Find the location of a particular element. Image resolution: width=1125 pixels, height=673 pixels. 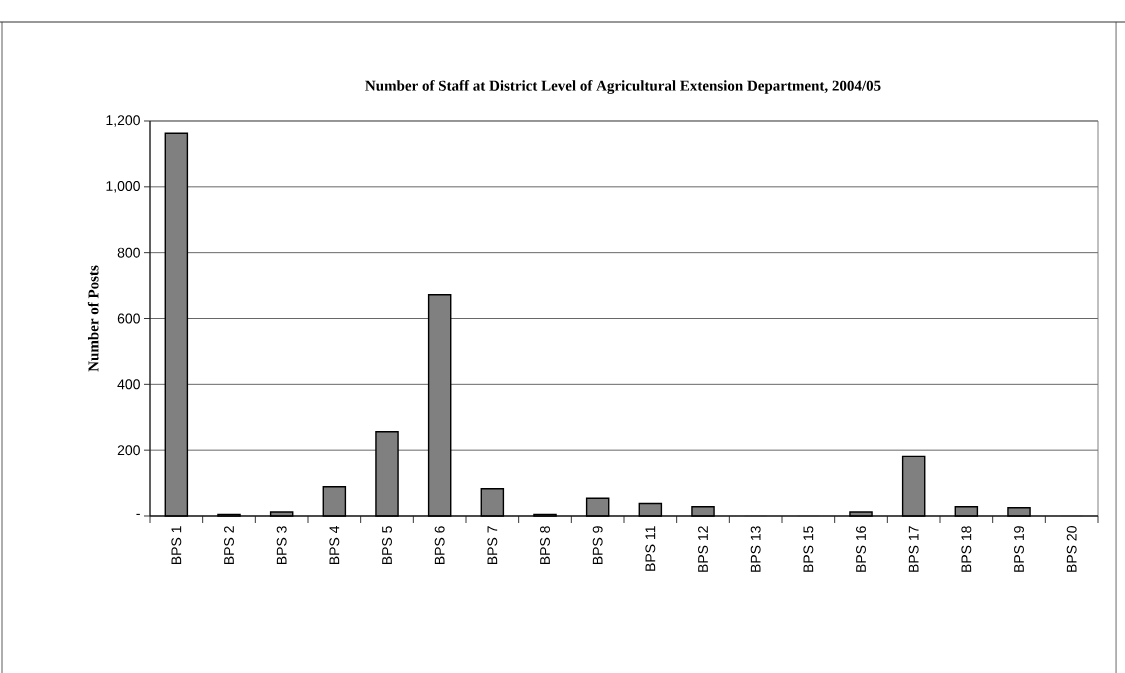

x-tick-label: BPS 4 is located at coordinates (334, 545).